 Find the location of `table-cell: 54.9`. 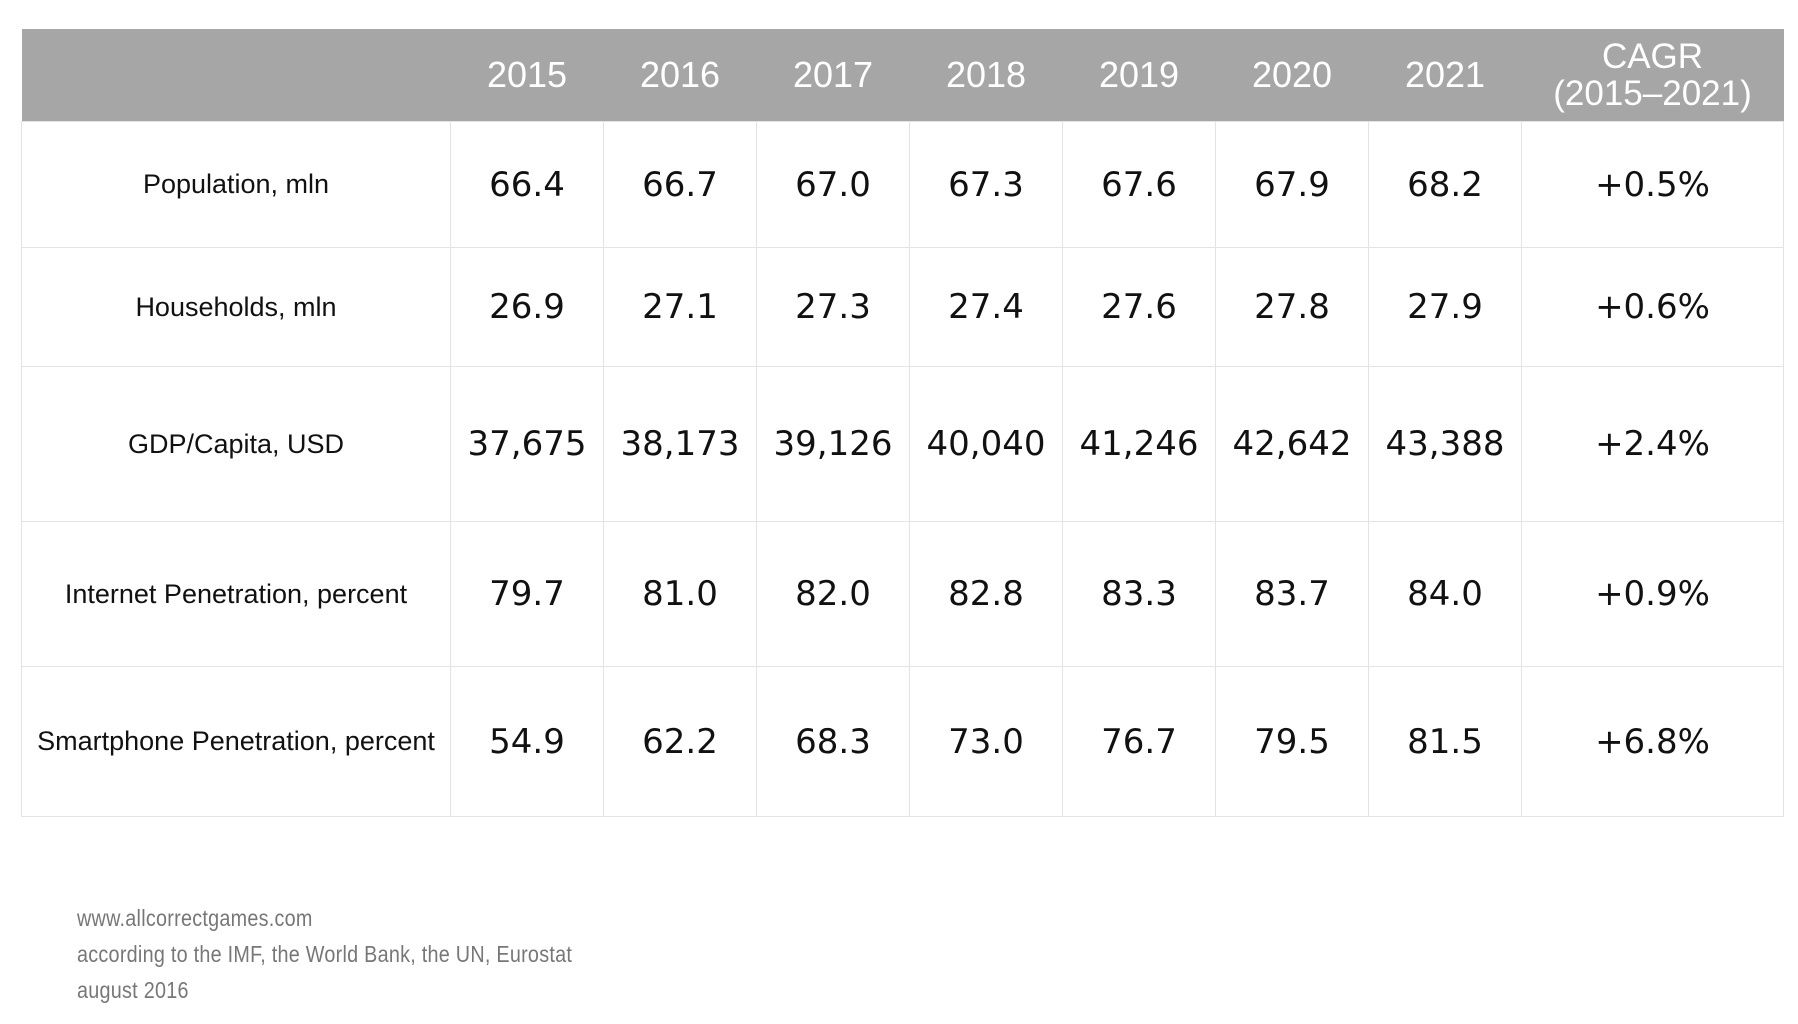

table-cell: 54.9 is located at coordinates (527, 741).